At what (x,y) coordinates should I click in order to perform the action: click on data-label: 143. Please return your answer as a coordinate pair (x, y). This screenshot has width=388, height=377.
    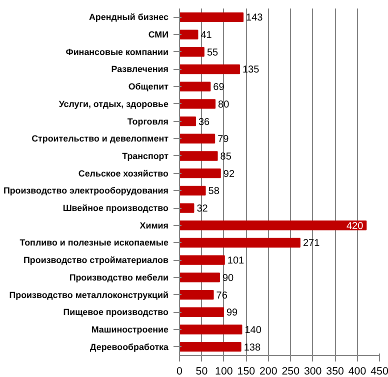
    Looking at the image, I should click on (255, 18).